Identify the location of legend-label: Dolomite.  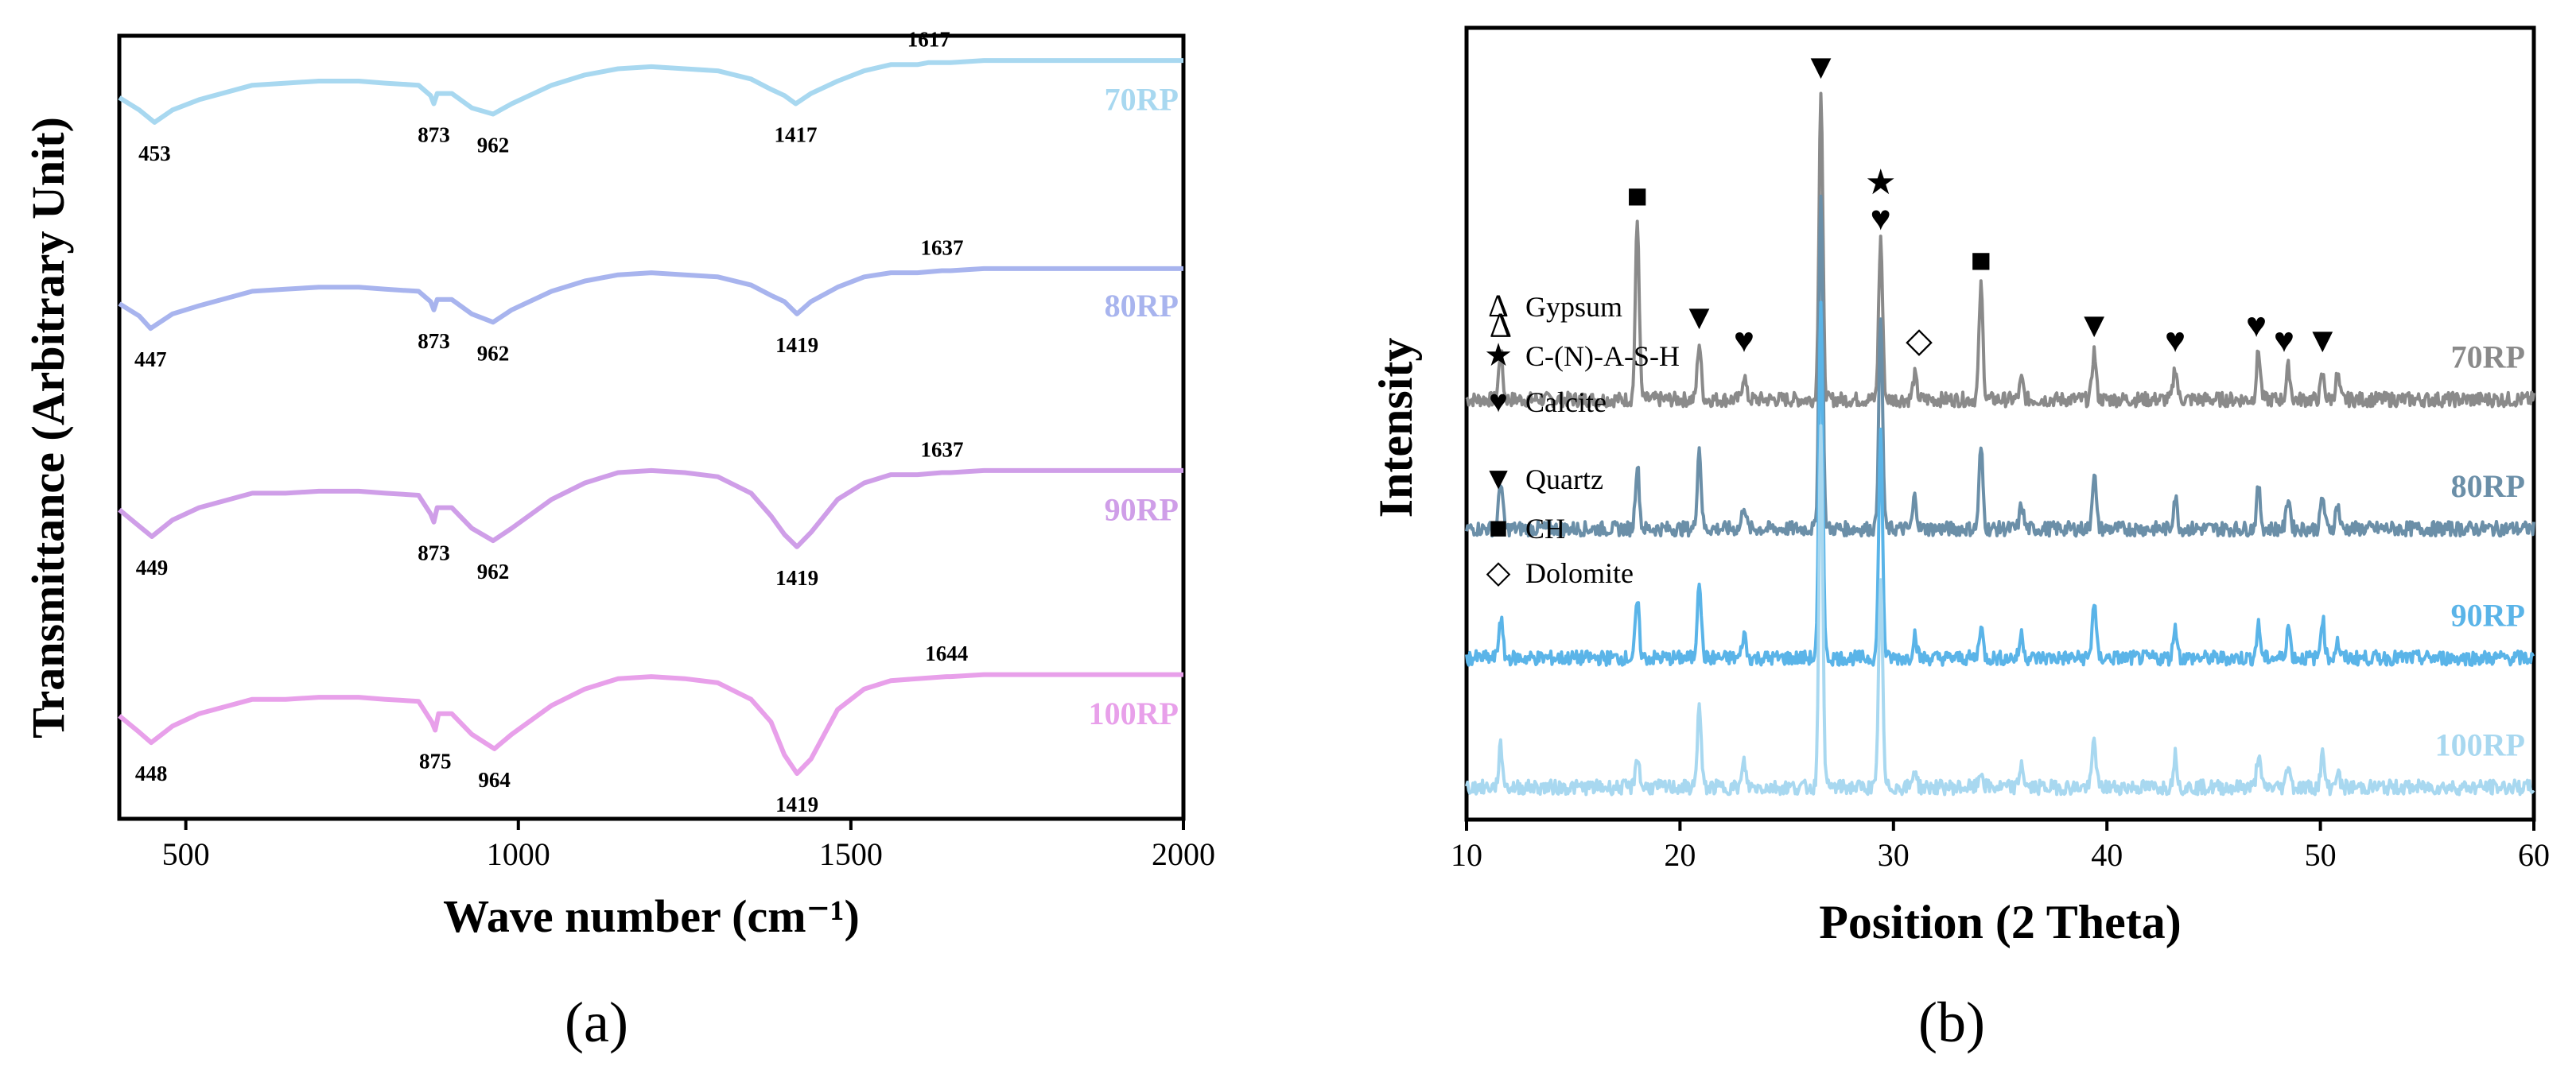
(1579, 573).